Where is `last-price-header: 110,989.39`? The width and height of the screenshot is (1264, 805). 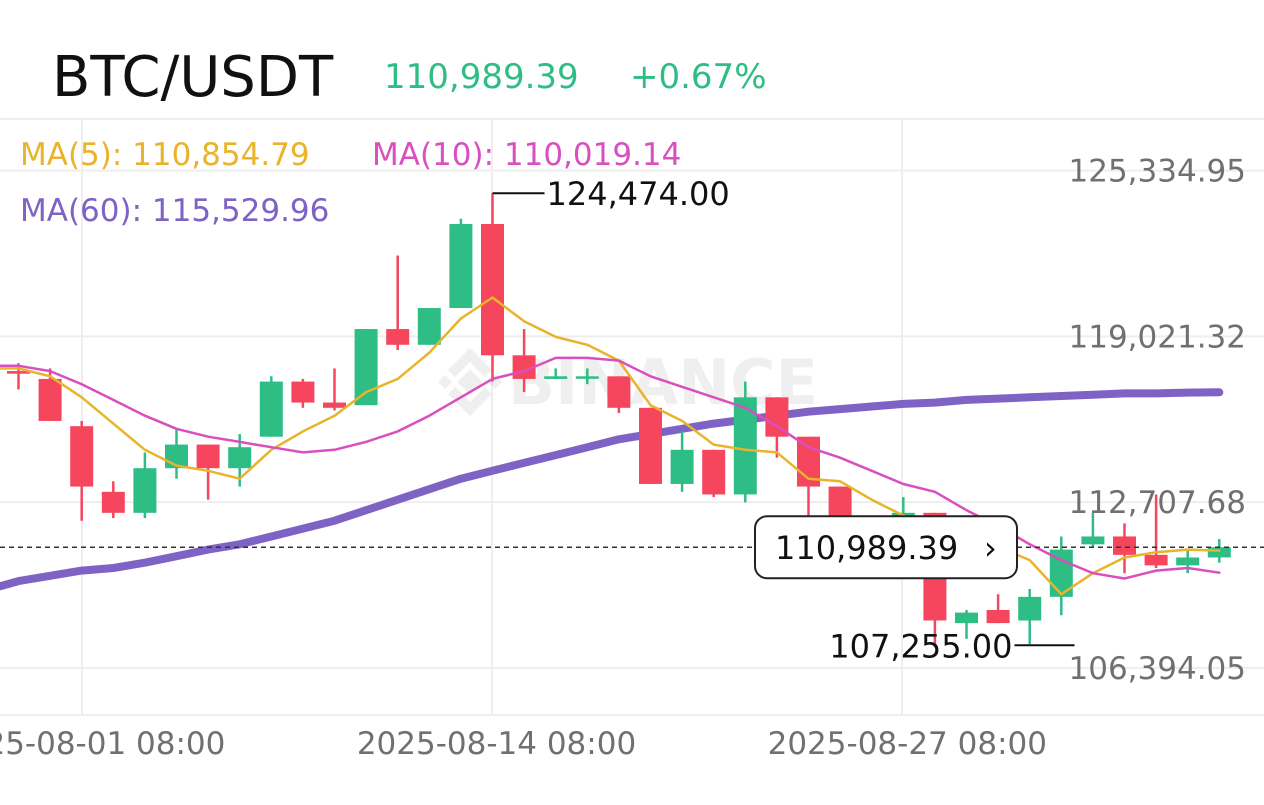
last-price-header: 110,989.39 is located at coordinates (481, 77).